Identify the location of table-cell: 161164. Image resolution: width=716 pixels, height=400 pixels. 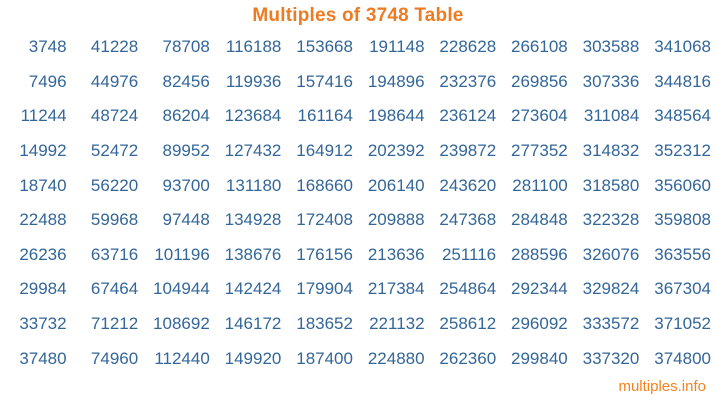
(325, 116).